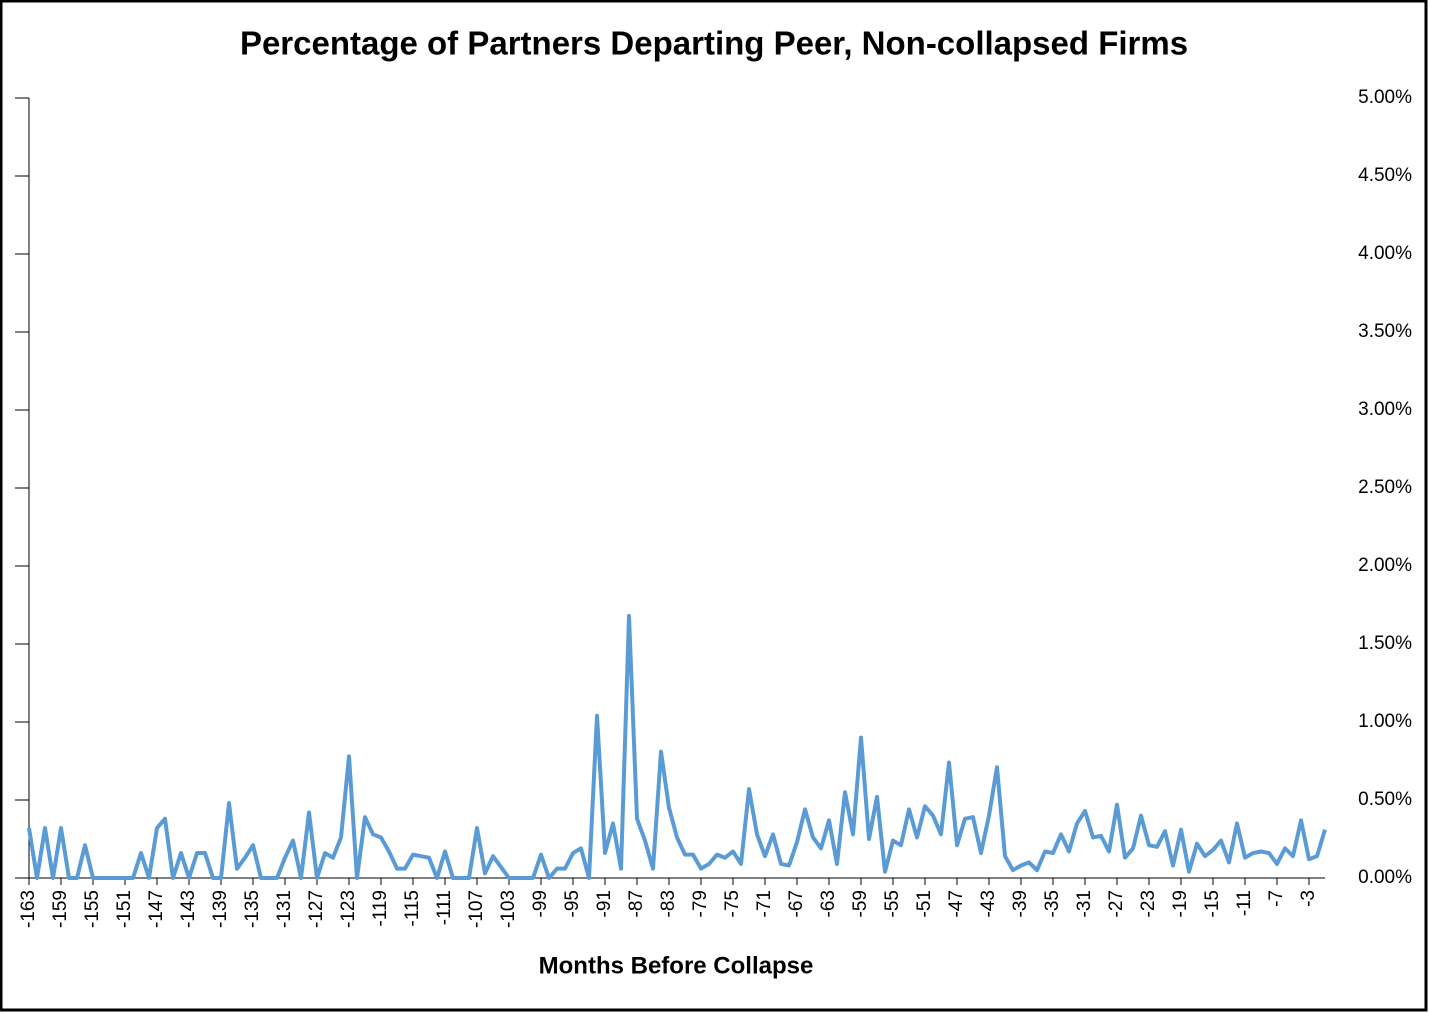 This screenshot has height=1013, width=1429. Describe the element at coordinates (380, 908) in the screenshot. I see `x-tick-label: -119` at that location.